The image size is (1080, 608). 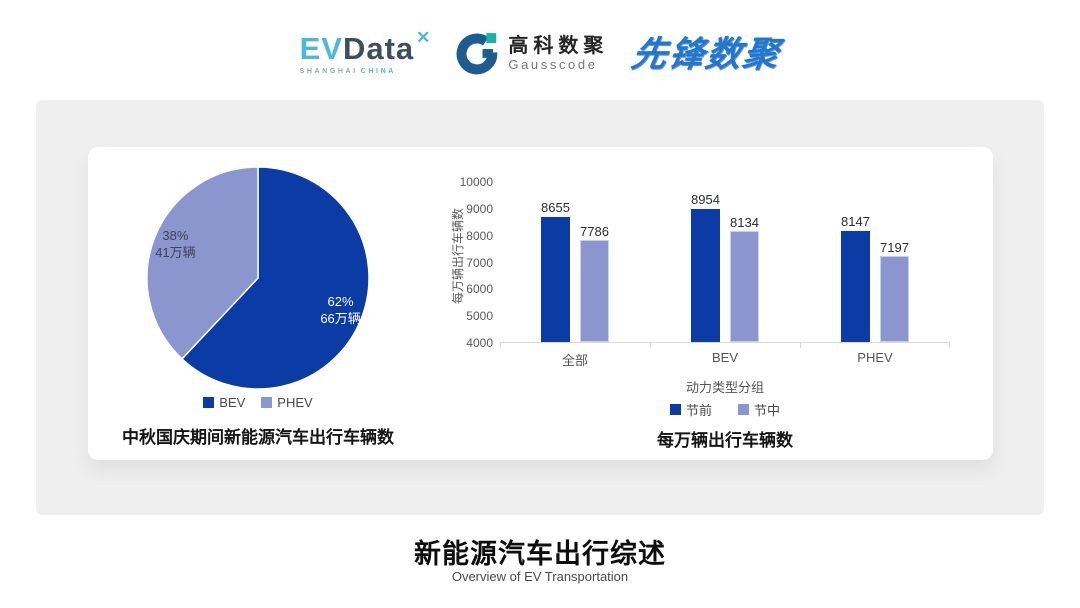 I want to click on bar-category-row: 全部 BEV PHEV, so click(x=725, y=359).